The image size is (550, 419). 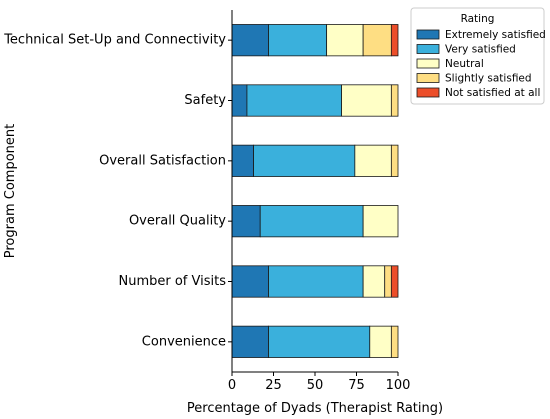 I want to click on x-tick-label-3: 75, so click(x=356, y=385).